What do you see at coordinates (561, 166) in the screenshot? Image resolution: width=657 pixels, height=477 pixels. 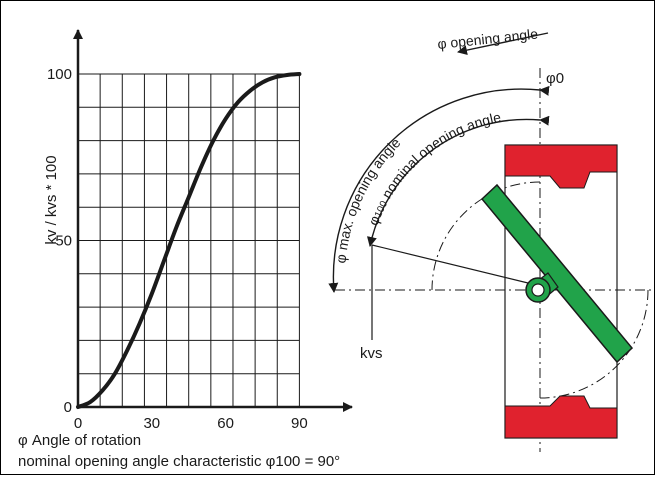 I see `upper-seat` at bounding box center [561, 166].